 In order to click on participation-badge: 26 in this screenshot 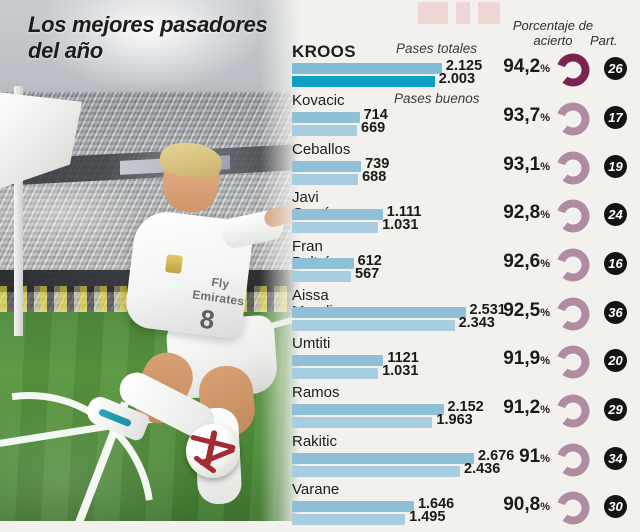, I will do `click(615, 68)`.